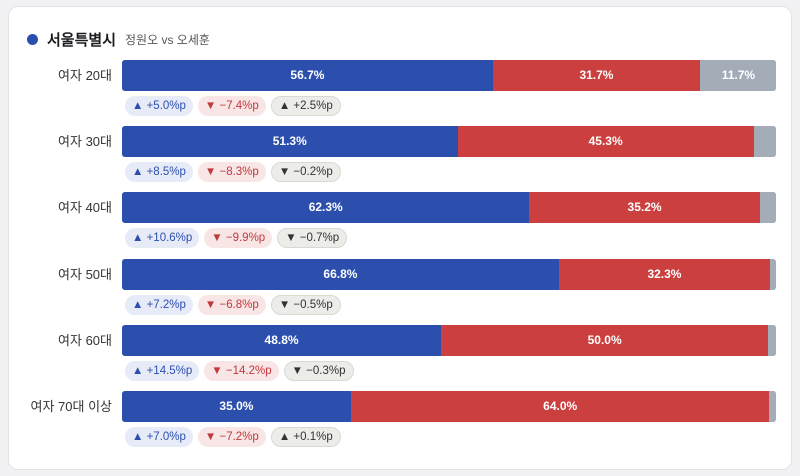 The width and height of the screenshot is (800, 476). I want to click on segment-red: 64.0%, so click(560, 406).